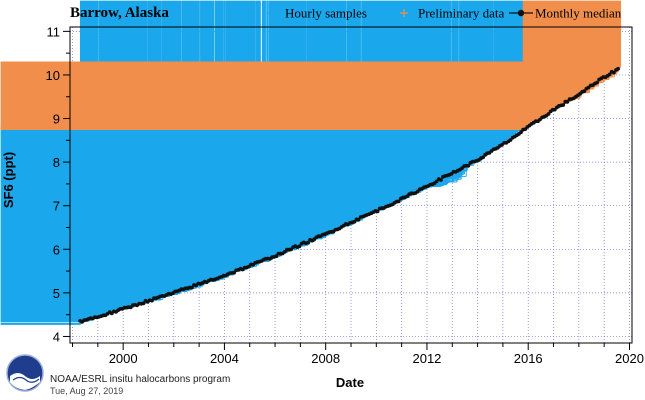 This screenshot has height=400, width=645. I want to click on y-tick-label: 6, so click(56, 249).